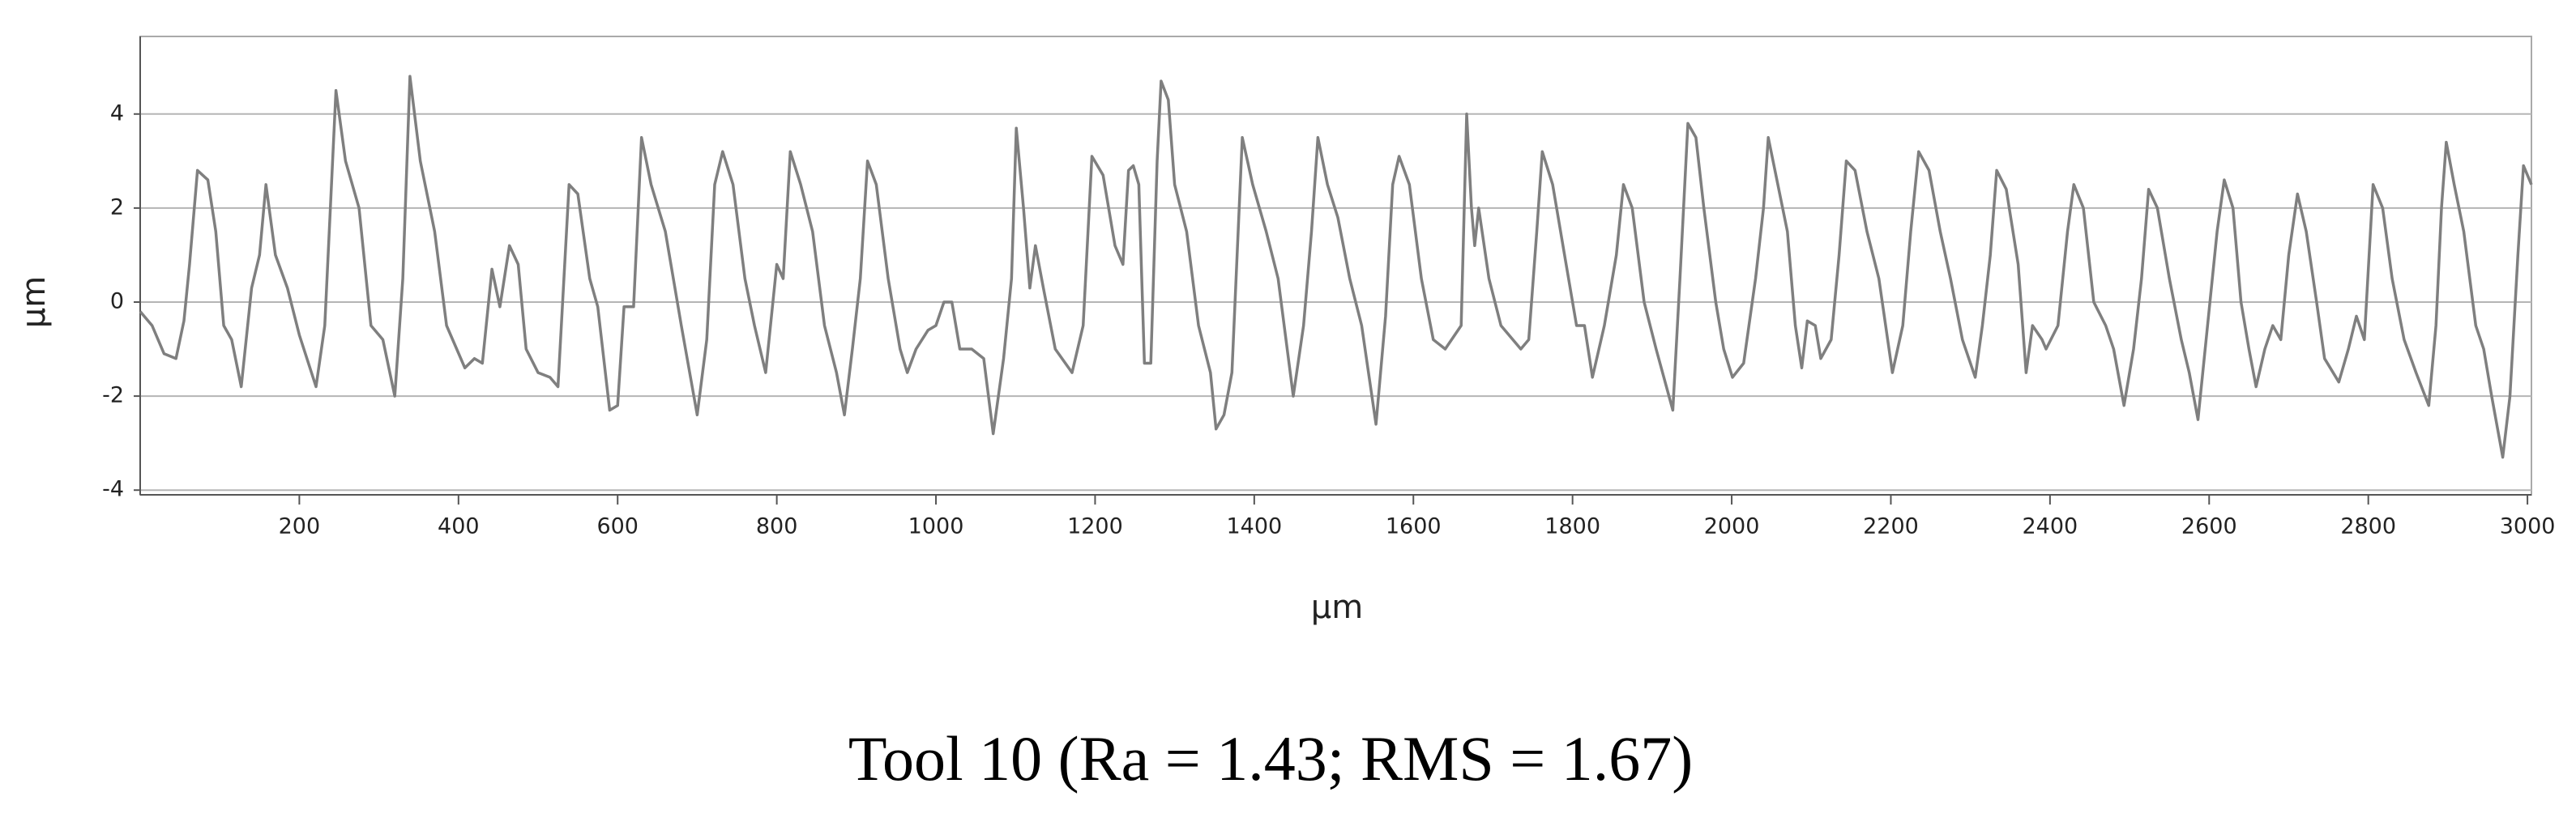 The width and height of the screenshot is (2576, 822). Describe the element at coordinates (459, 526) in the screenshot. I see `x-tick-label: 400` at that location.